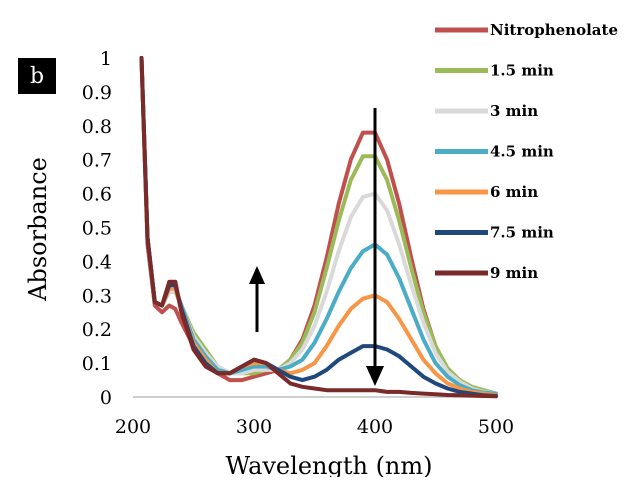 The image size is (634, 482). I want to click on legend-label: 7.5 min, so click(522, 233).